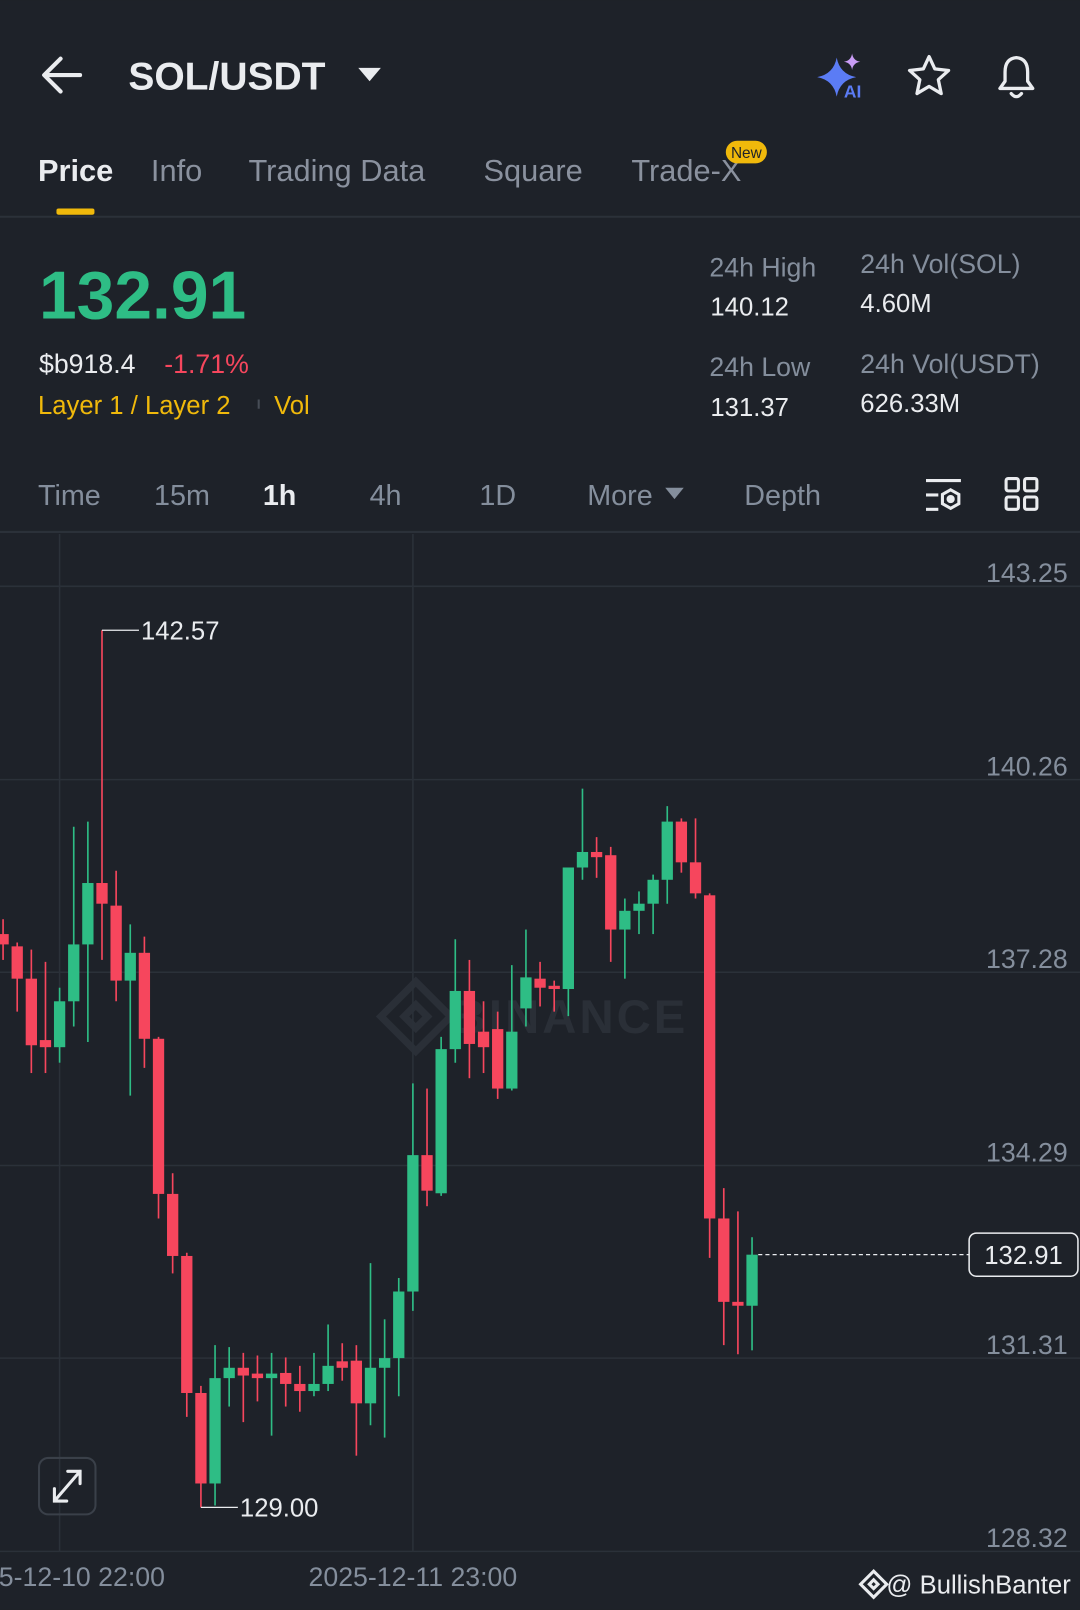 Image resolution: width=1080 pixels, height=1610 pixels. Describe the element at coordinates (895, 304) in the screenshot. I see `stat-value: 4.60M` at that location.